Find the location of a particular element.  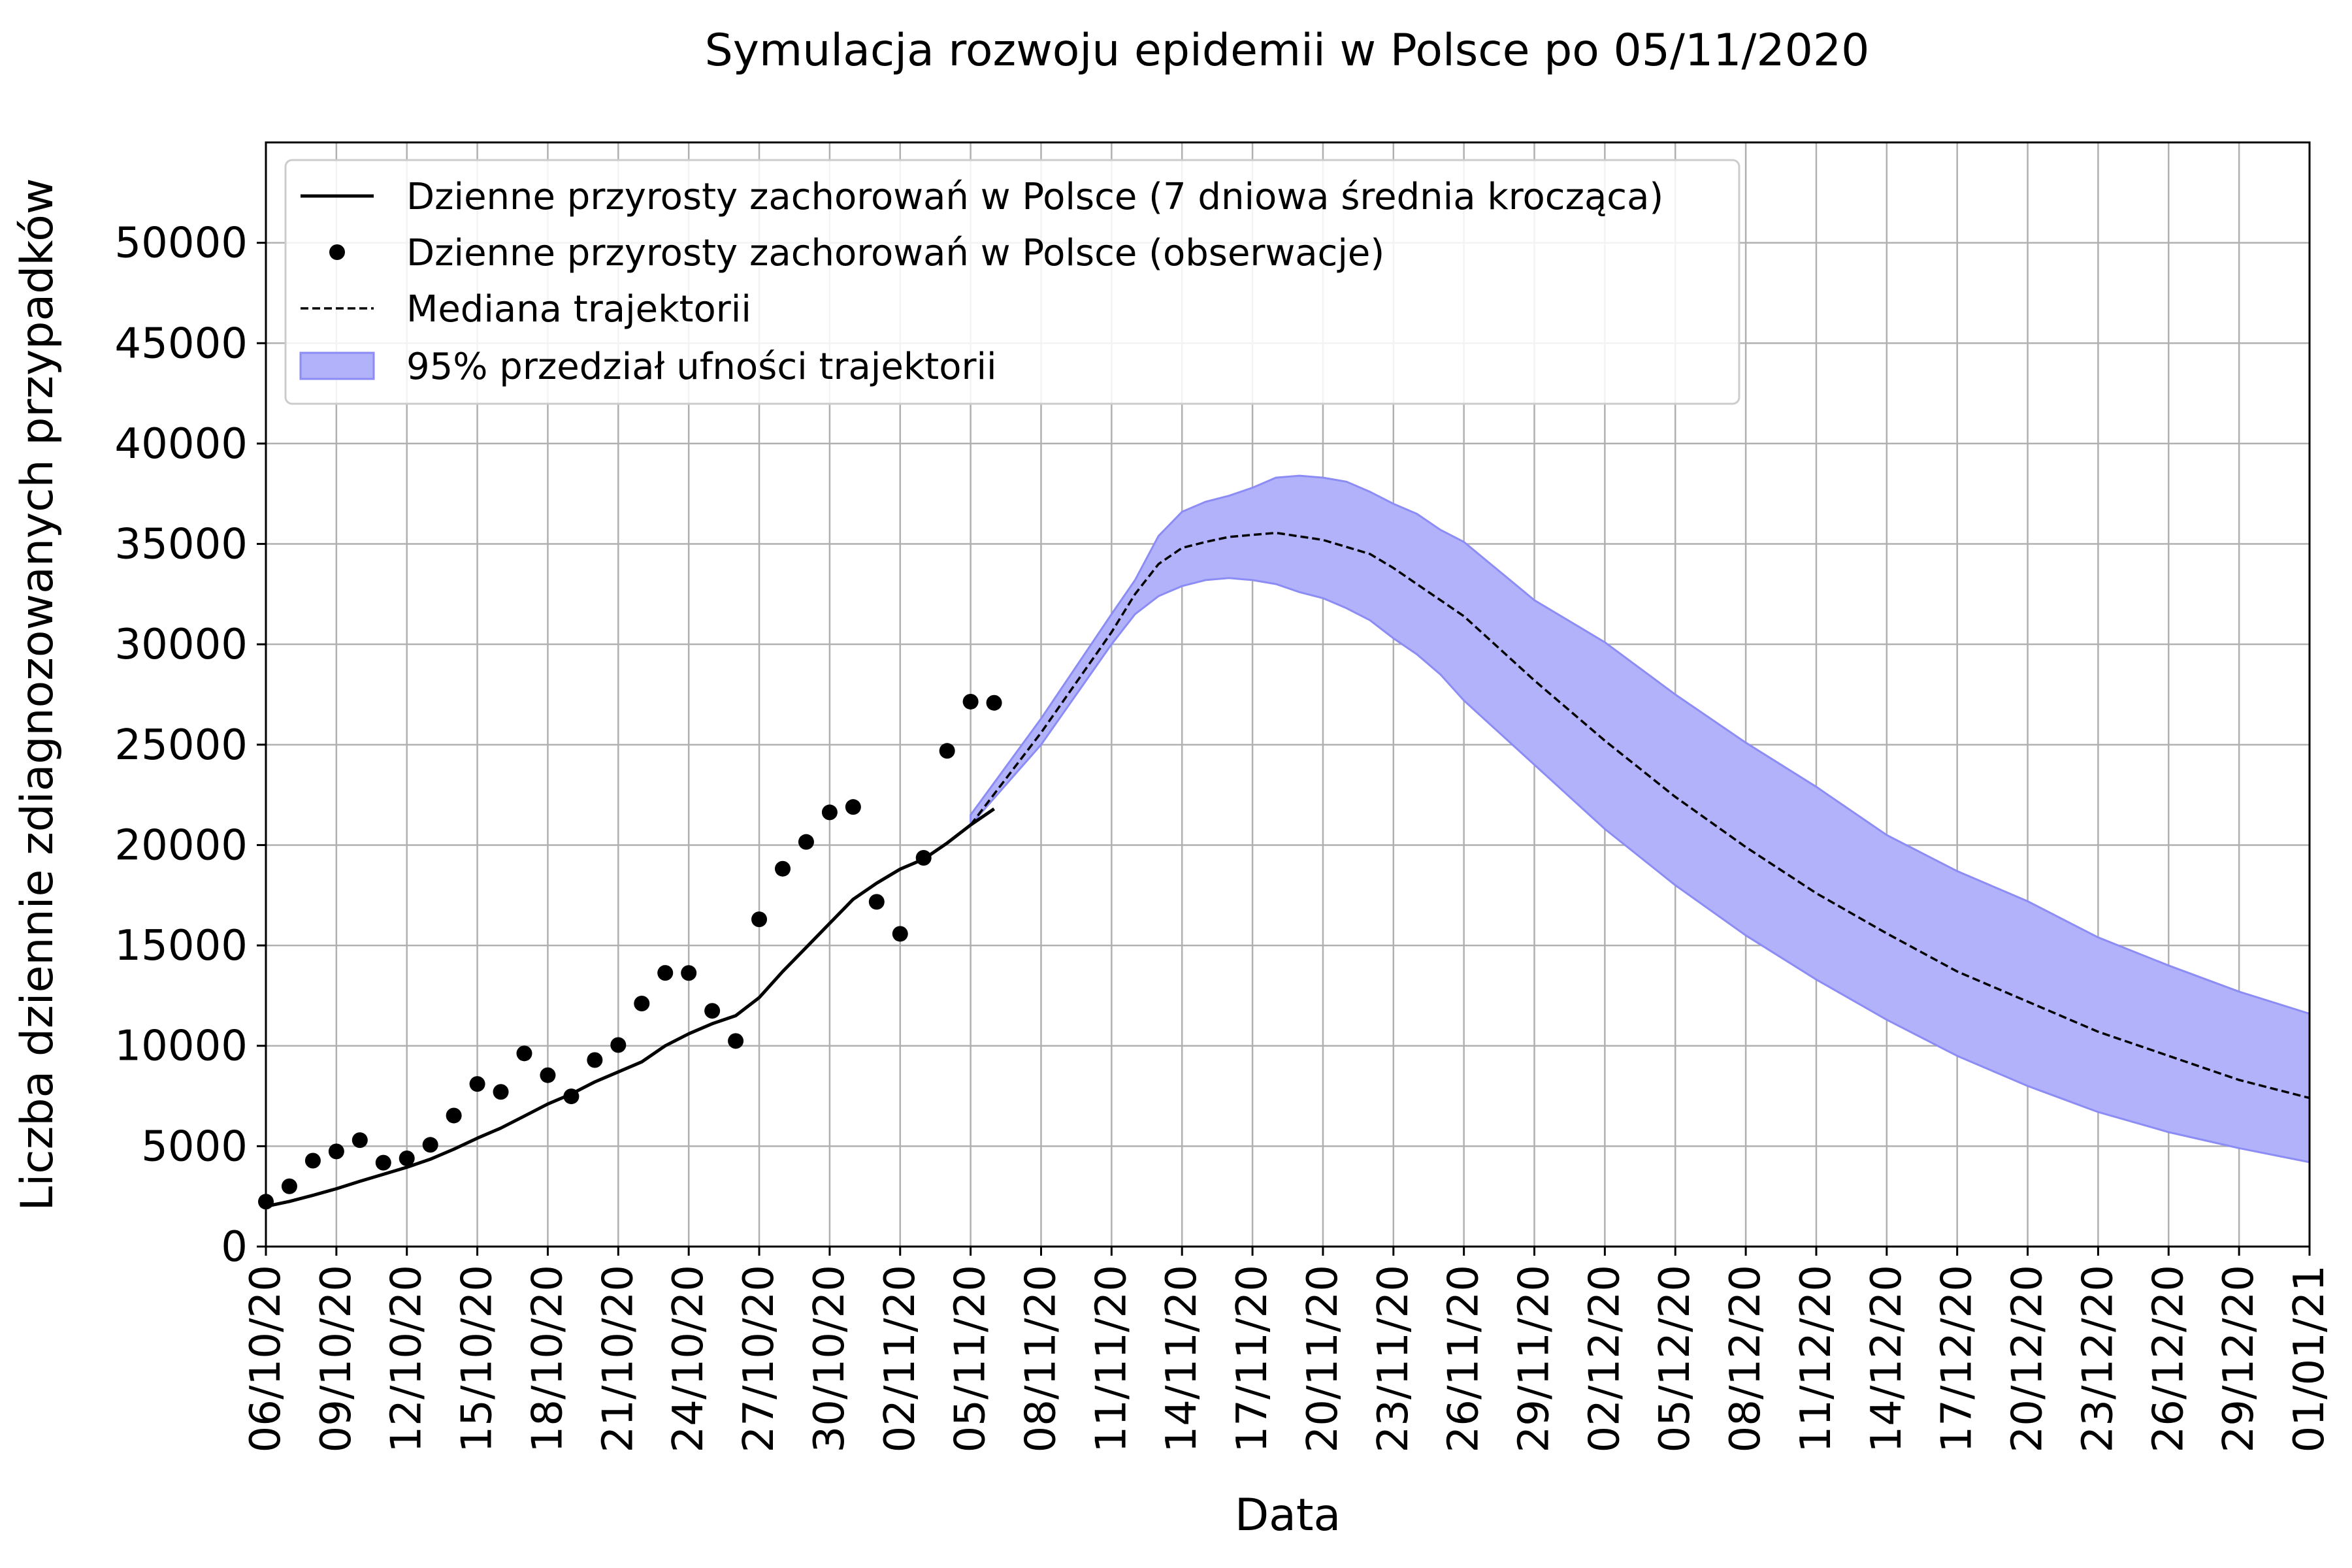

x-tick-label: 08/11/20 is located at coordinates (1041, 1358).